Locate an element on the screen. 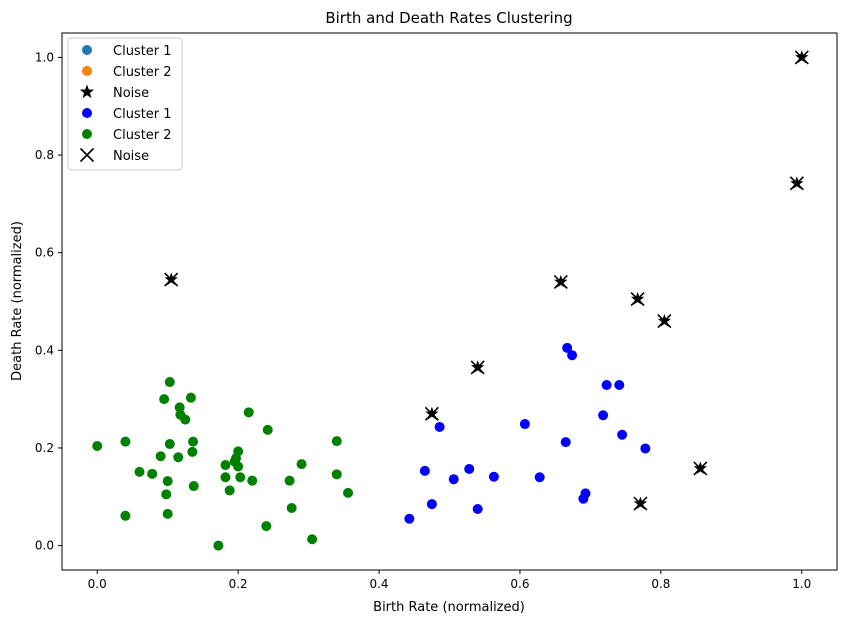 The height and width of the screenshot is (628, 846). y-tick-label: 0.4 is located at coordinates (44, 350).